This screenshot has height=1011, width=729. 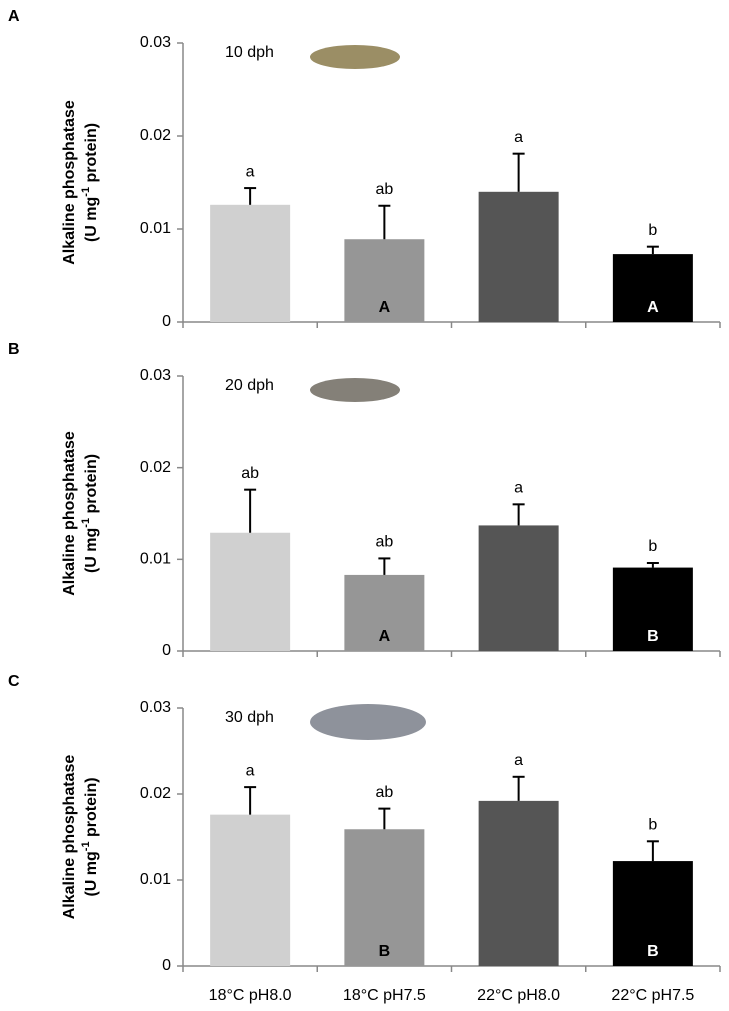 I want to click on x-tick-label: 22°C pH7.5, so click(x=652, y=995).